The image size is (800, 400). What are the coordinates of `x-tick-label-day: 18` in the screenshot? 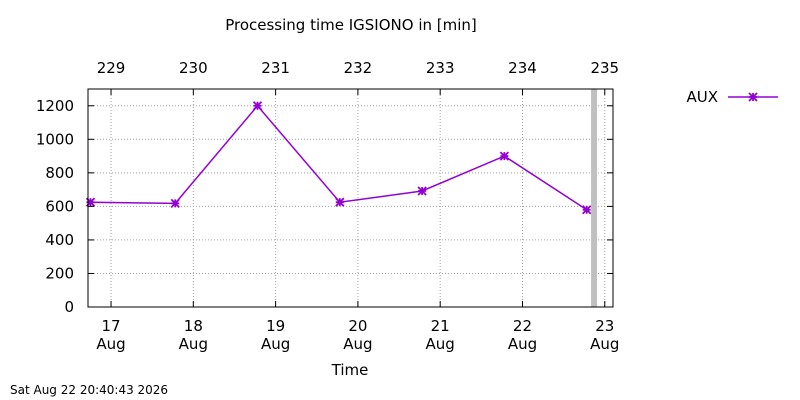 It's located at (193, 326).